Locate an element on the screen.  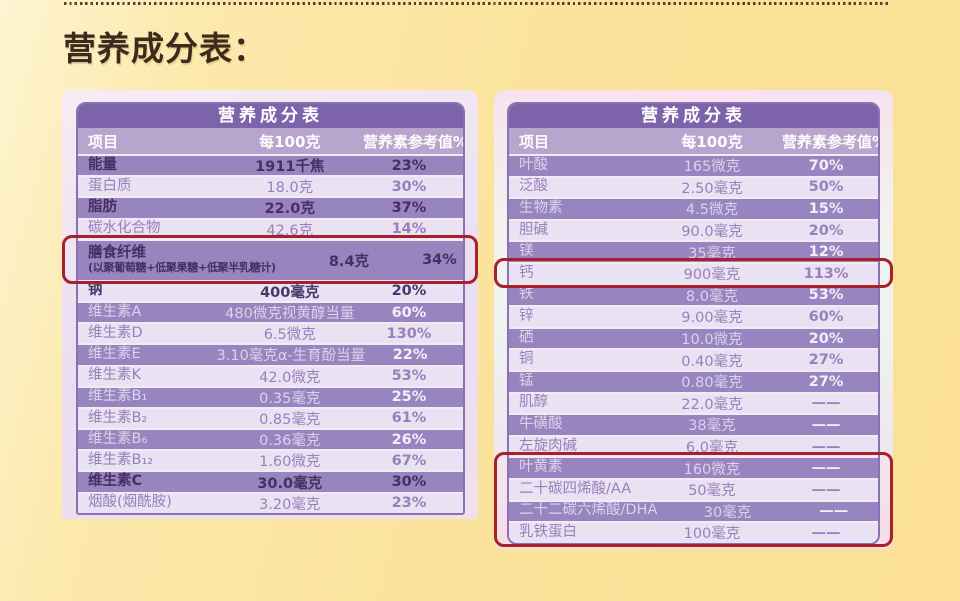
nutrient-nrv-percent: 34% is located at coordinates (439, 260).